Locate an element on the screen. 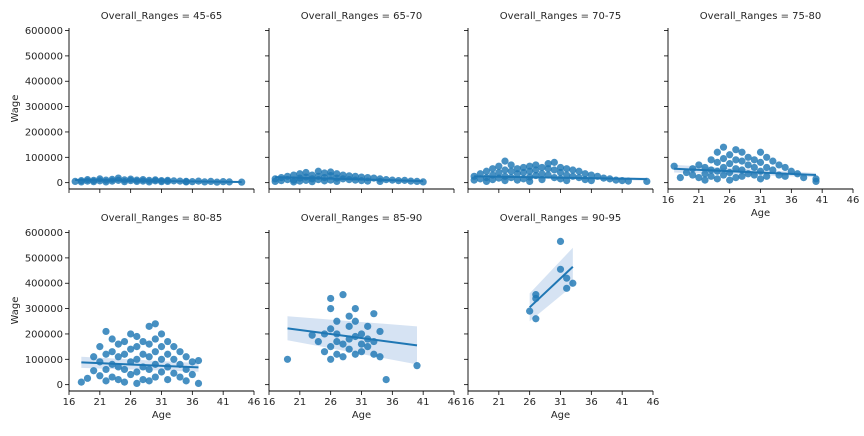  facet-panel-3: Overall_Ranges = 70-75 is located at coordinates (559, 102).